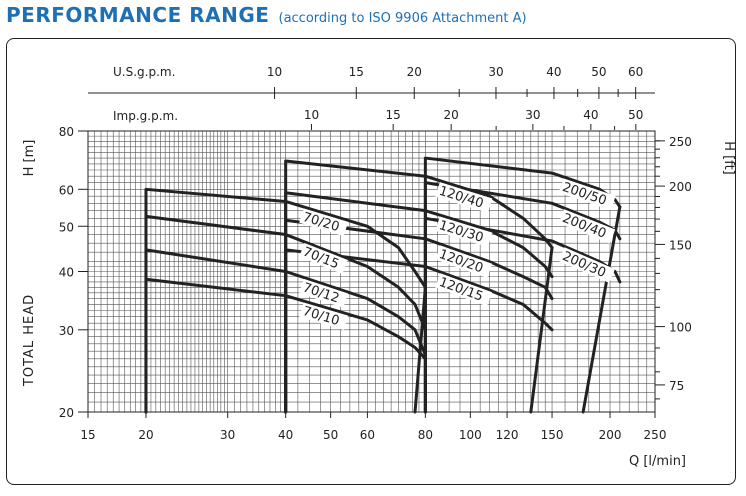 Image resolution: width=746 pixels, height=496 pixels. What do you see at coordinates (610, 435) in the screenshot?
I see `x-tick-label: 200` at bounding box center [610, 435].